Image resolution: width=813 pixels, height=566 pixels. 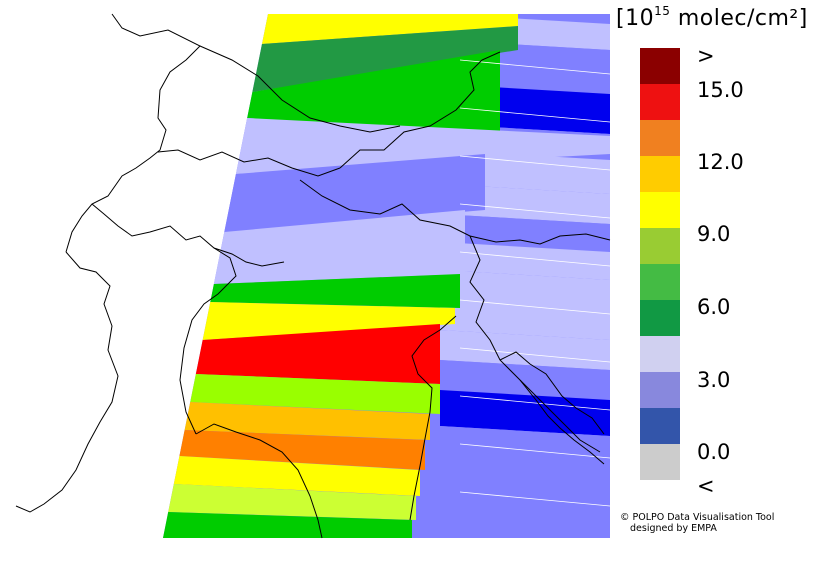 I want to click on legend-unit-suffix: molec/cm²], so click(x=739, y=18).